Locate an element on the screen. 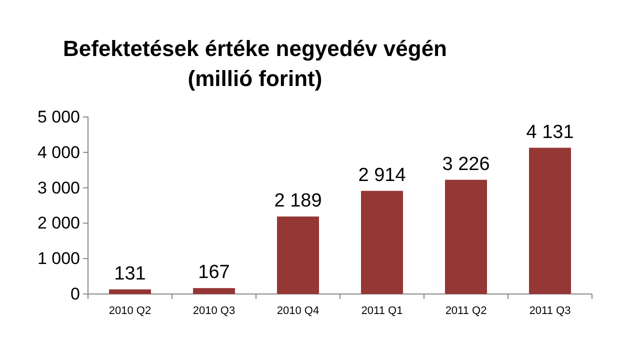  y-tick-label: 0 is located at coordinates (75, 294).